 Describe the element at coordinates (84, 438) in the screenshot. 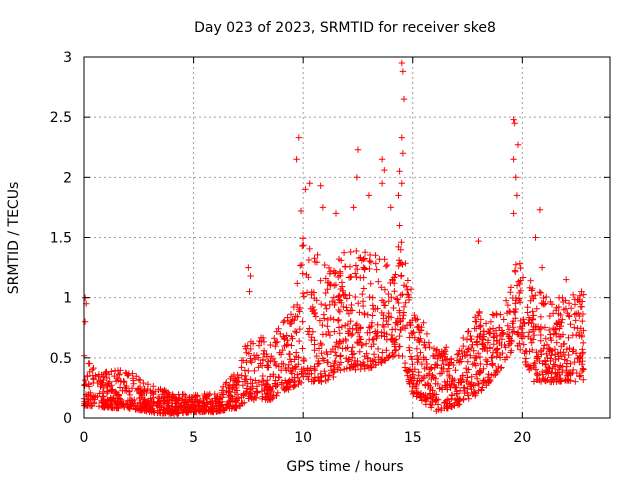

I see `x-tick-label: 0` at that location.